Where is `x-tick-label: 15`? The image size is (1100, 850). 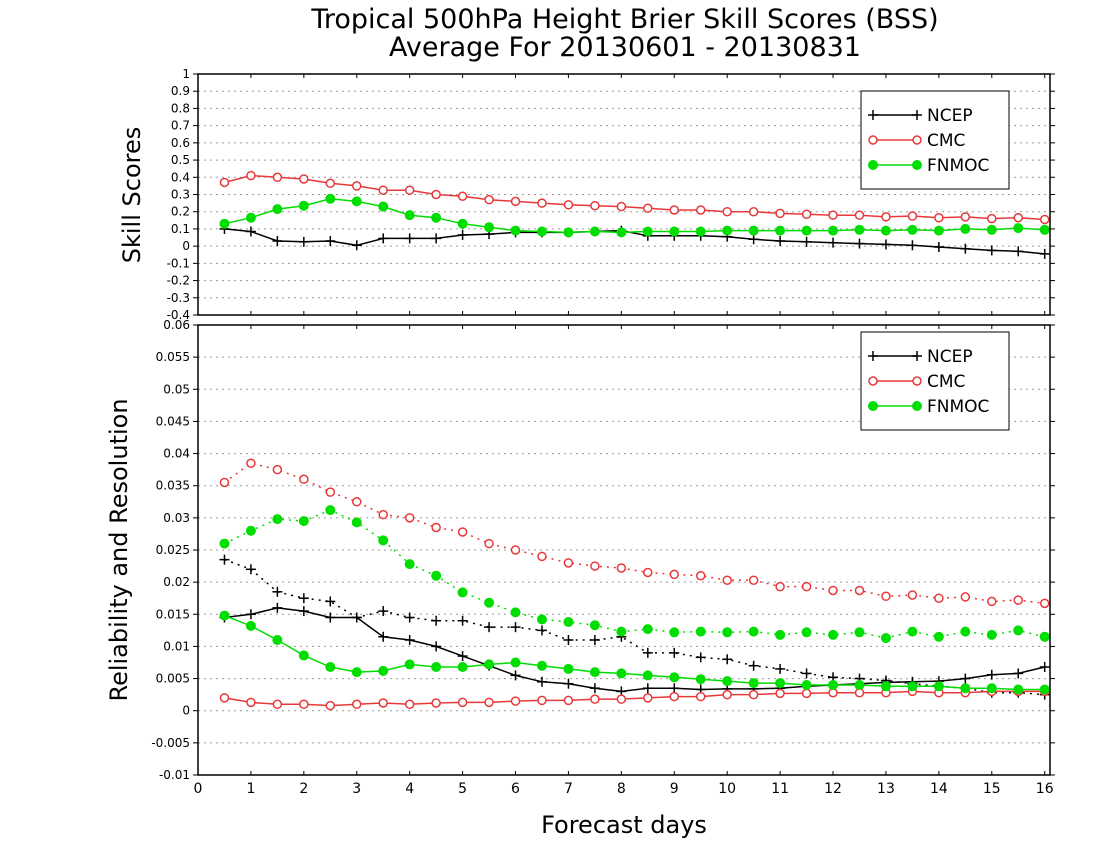 x-tick-label: 15 is located at coordinates (992, 789).